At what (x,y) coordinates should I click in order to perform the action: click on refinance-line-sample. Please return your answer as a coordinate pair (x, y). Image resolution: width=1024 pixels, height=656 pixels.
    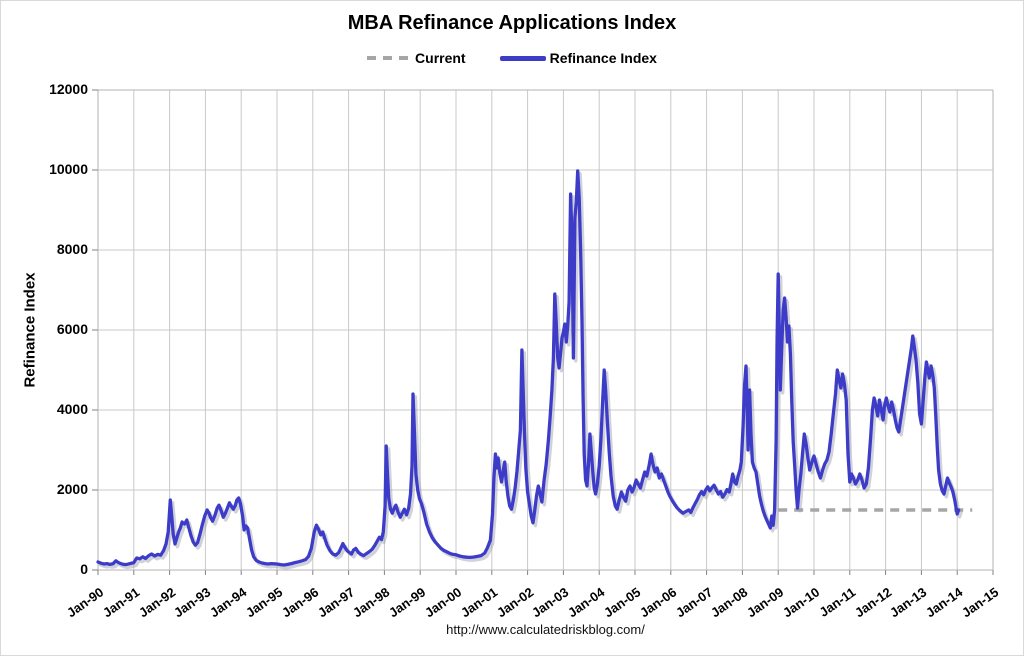
    Looking at the image, I should click on (522, 58).